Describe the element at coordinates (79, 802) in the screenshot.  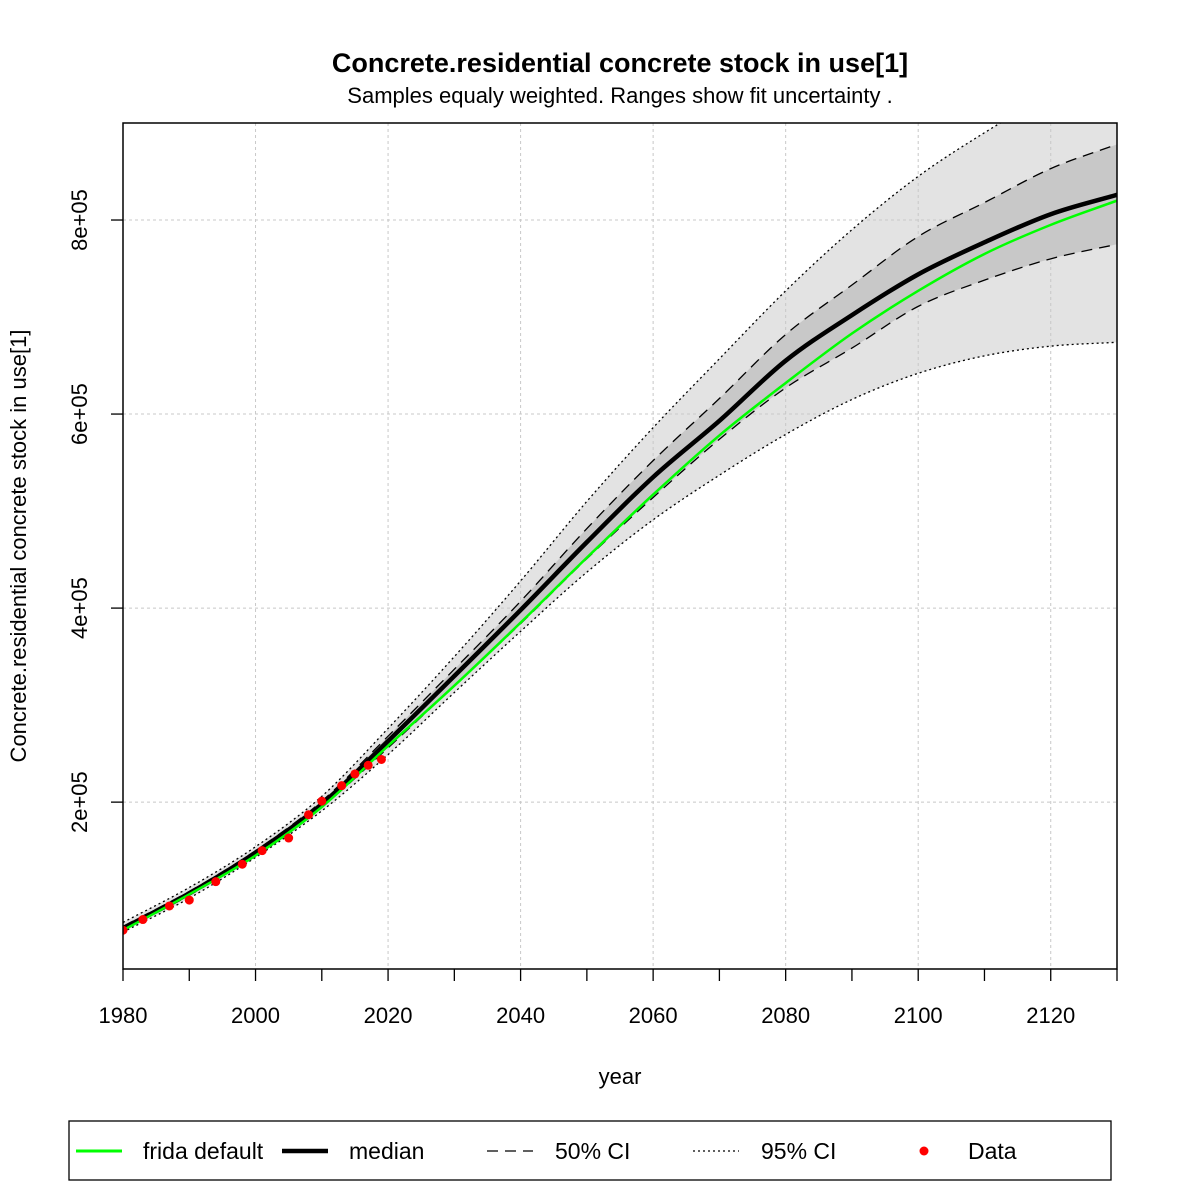
I see `y-tick-label: 2e+05` at that location.